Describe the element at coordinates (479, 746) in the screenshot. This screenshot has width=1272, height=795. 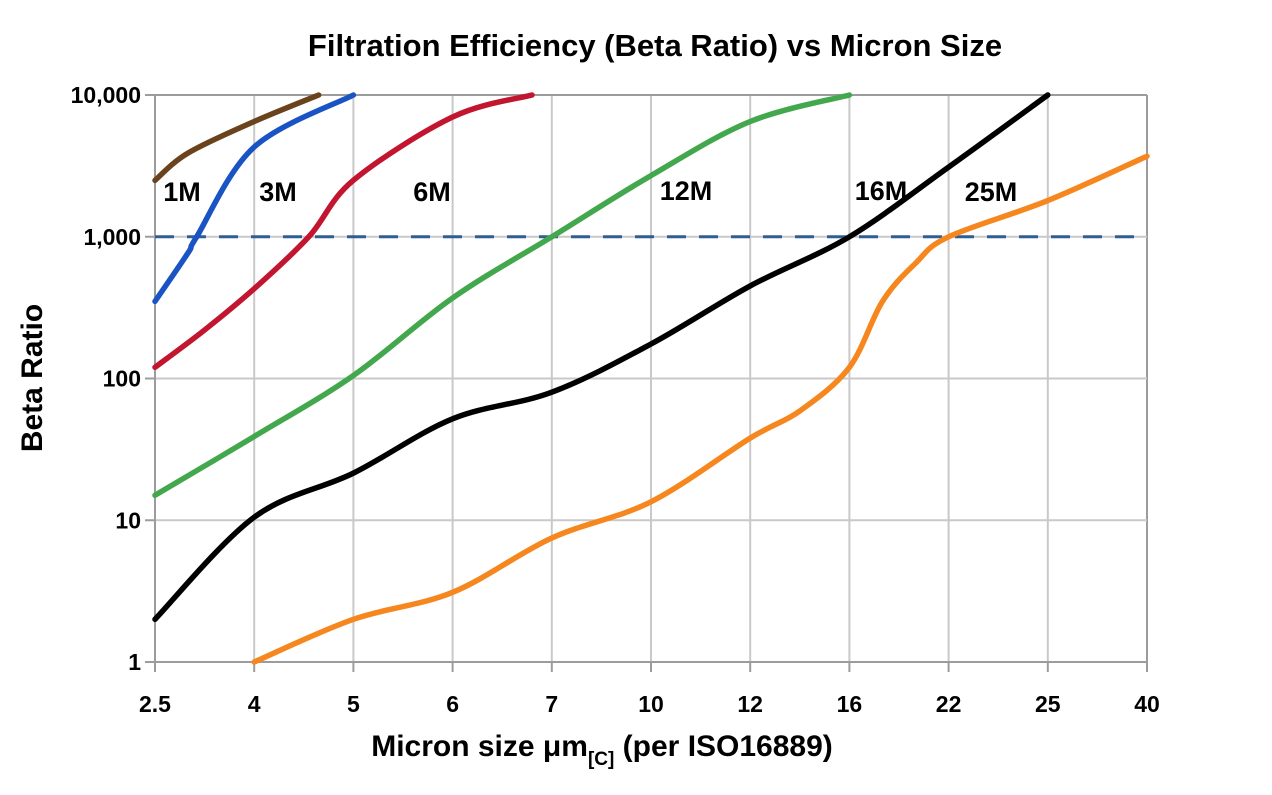
I see `x-axis-title-main: Micron size μm` at that location.